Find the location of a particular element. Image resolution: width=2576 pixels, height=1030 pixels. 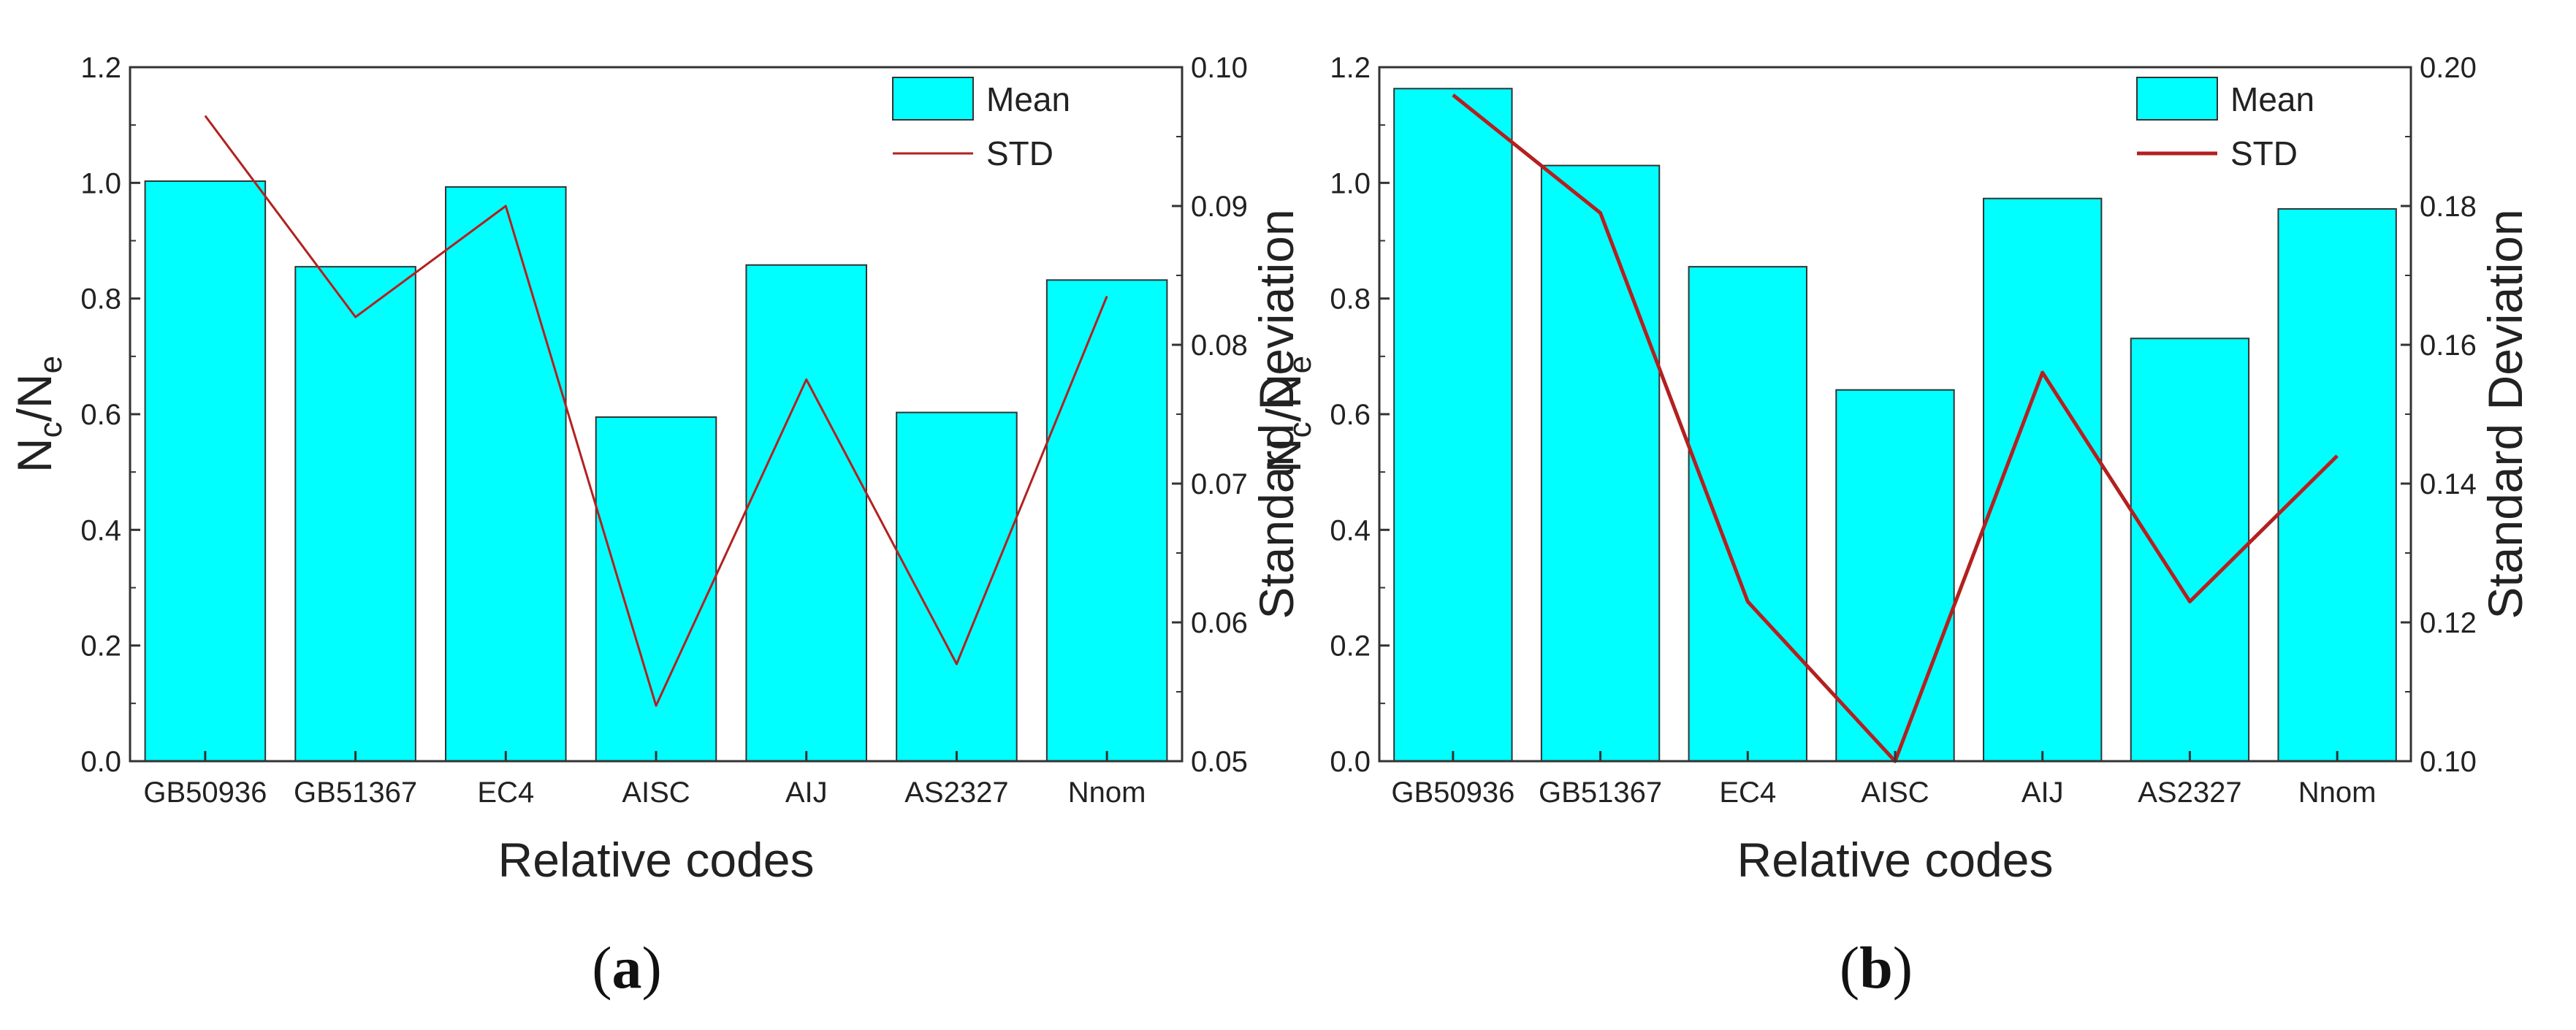

panel-a-left-axis-title: Nc/Ne is located at coordinates (38, 415).